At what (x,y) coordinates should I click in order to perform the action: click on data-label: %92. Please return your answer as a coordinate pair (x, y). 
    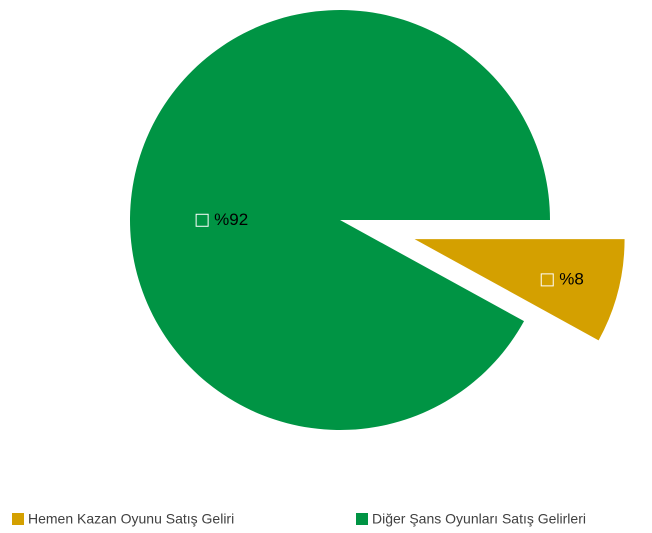
    Looking at the image, I should click on (231, 219).